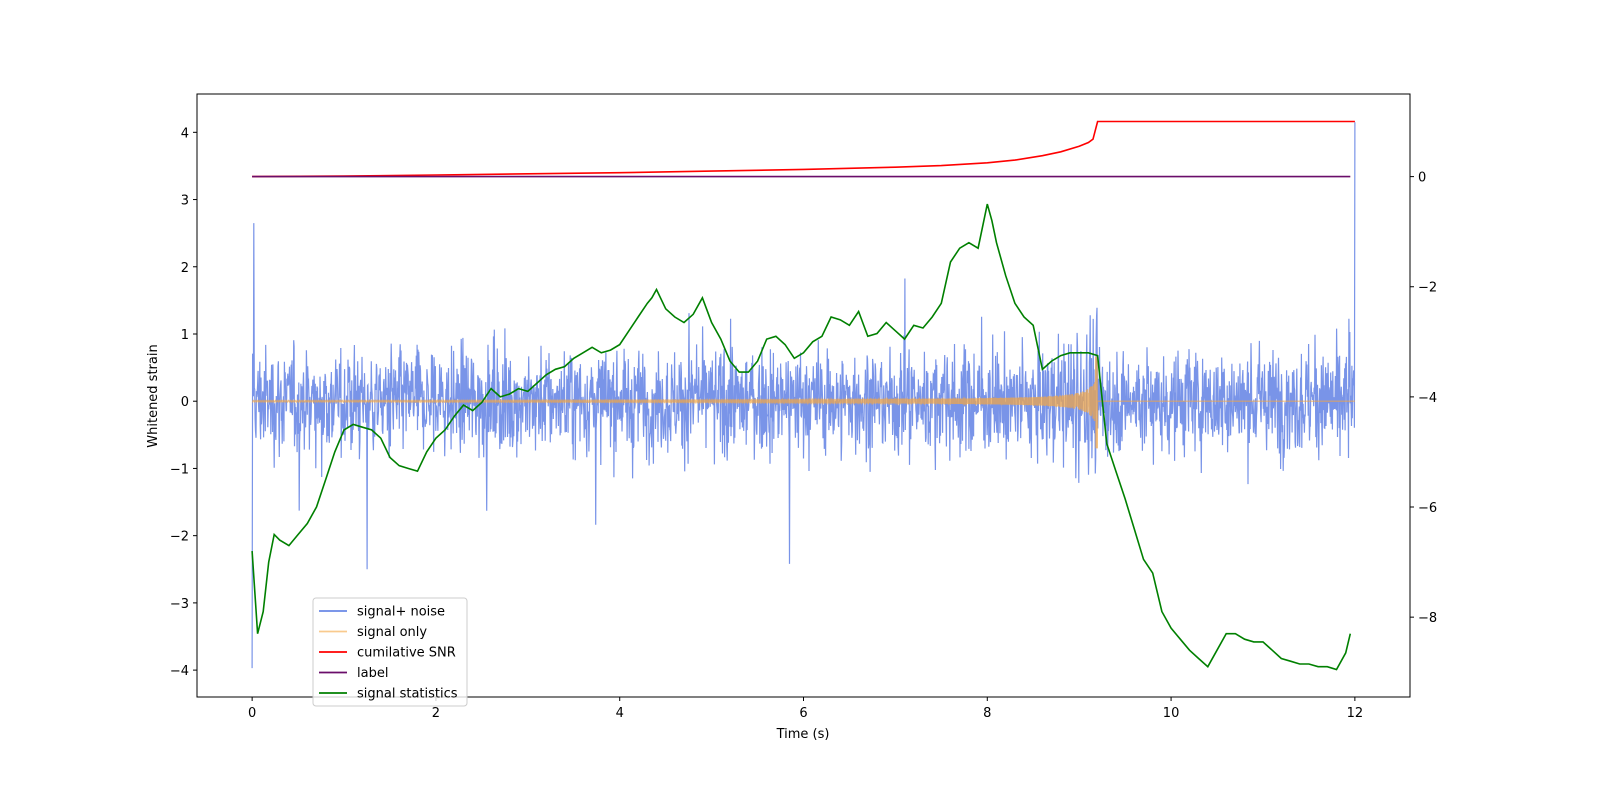 The height and width of the screenshot is (800, 1600). What do you see at coordinates (185, 402) in the screenshot?
I see `y-tick-label: 0` at bounding box center [185, 402].